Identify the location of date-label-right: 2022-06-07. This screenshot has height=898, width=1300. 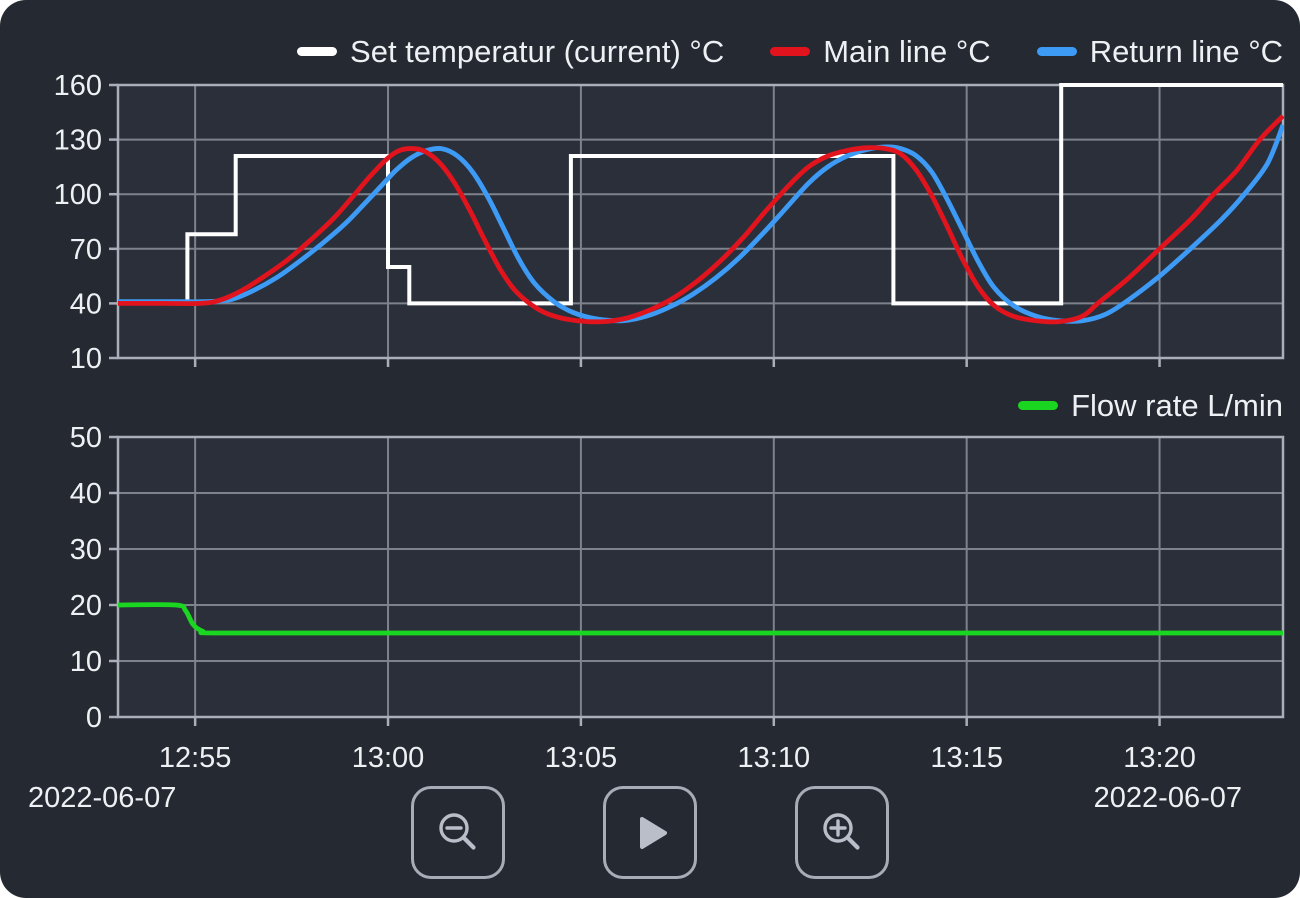
(1167, 798).